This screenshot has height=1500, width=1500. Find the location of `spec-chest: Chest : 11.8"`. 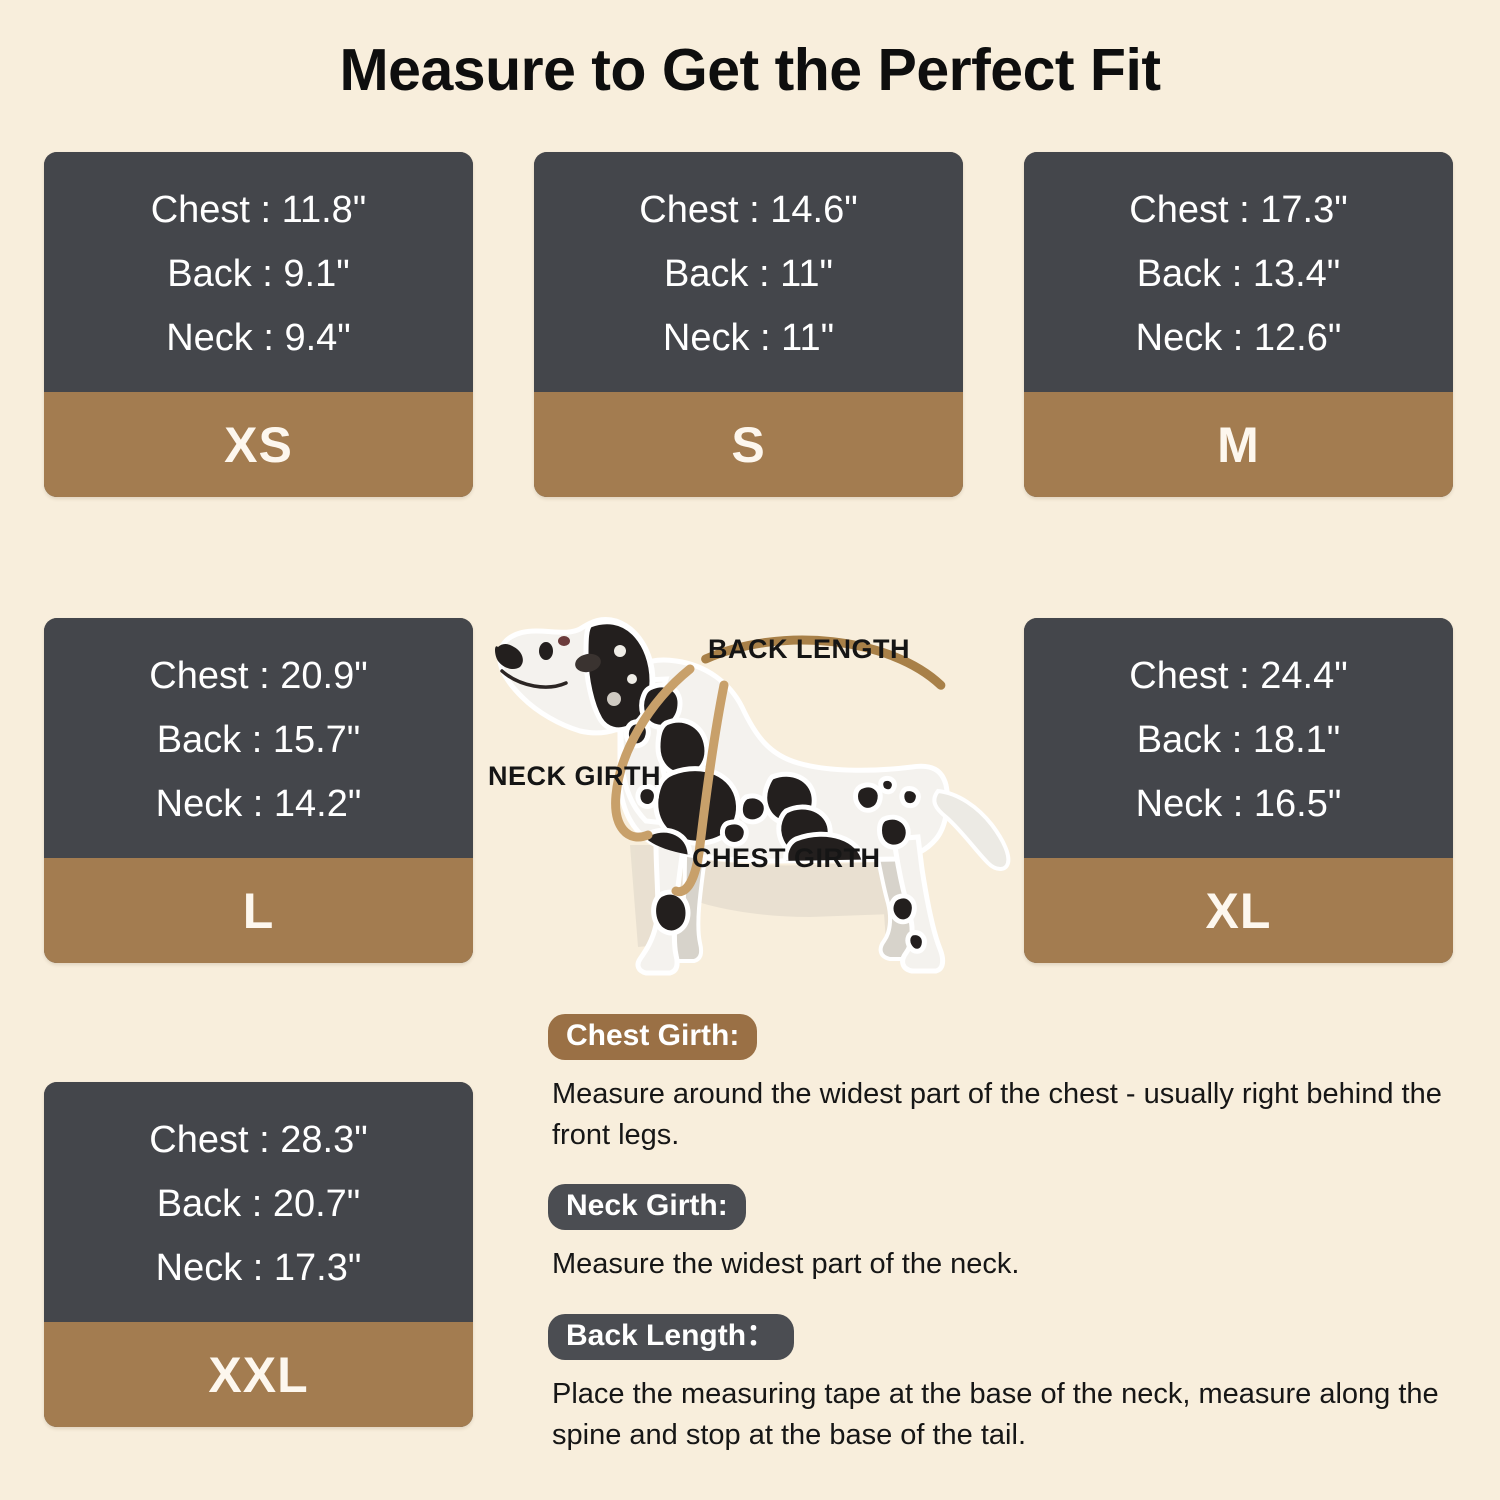

spec-chest: Chest : 11.8" is located at coordinates (258, 210).